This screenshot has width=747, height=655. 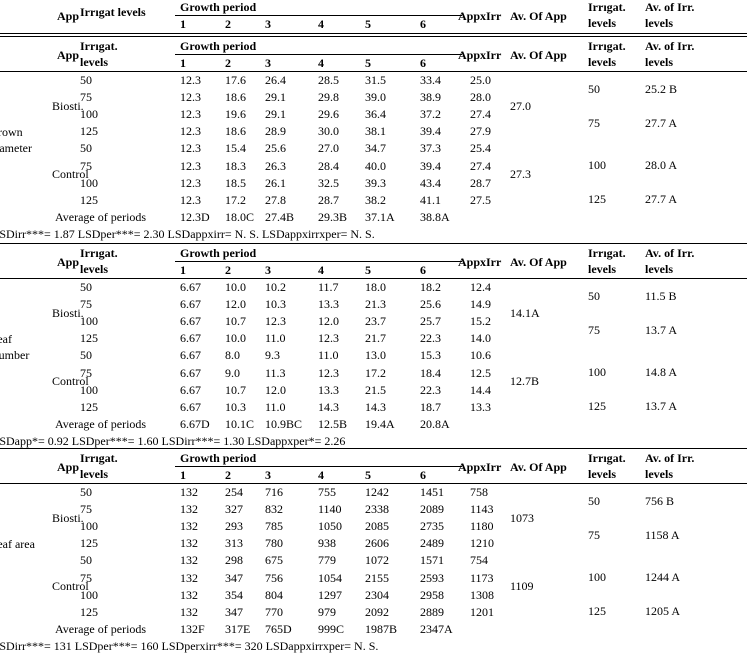 What do you see at coordinates (375, 165) in the screenshot?
I see `cell: 40.0` at bounding box center [375, 165].